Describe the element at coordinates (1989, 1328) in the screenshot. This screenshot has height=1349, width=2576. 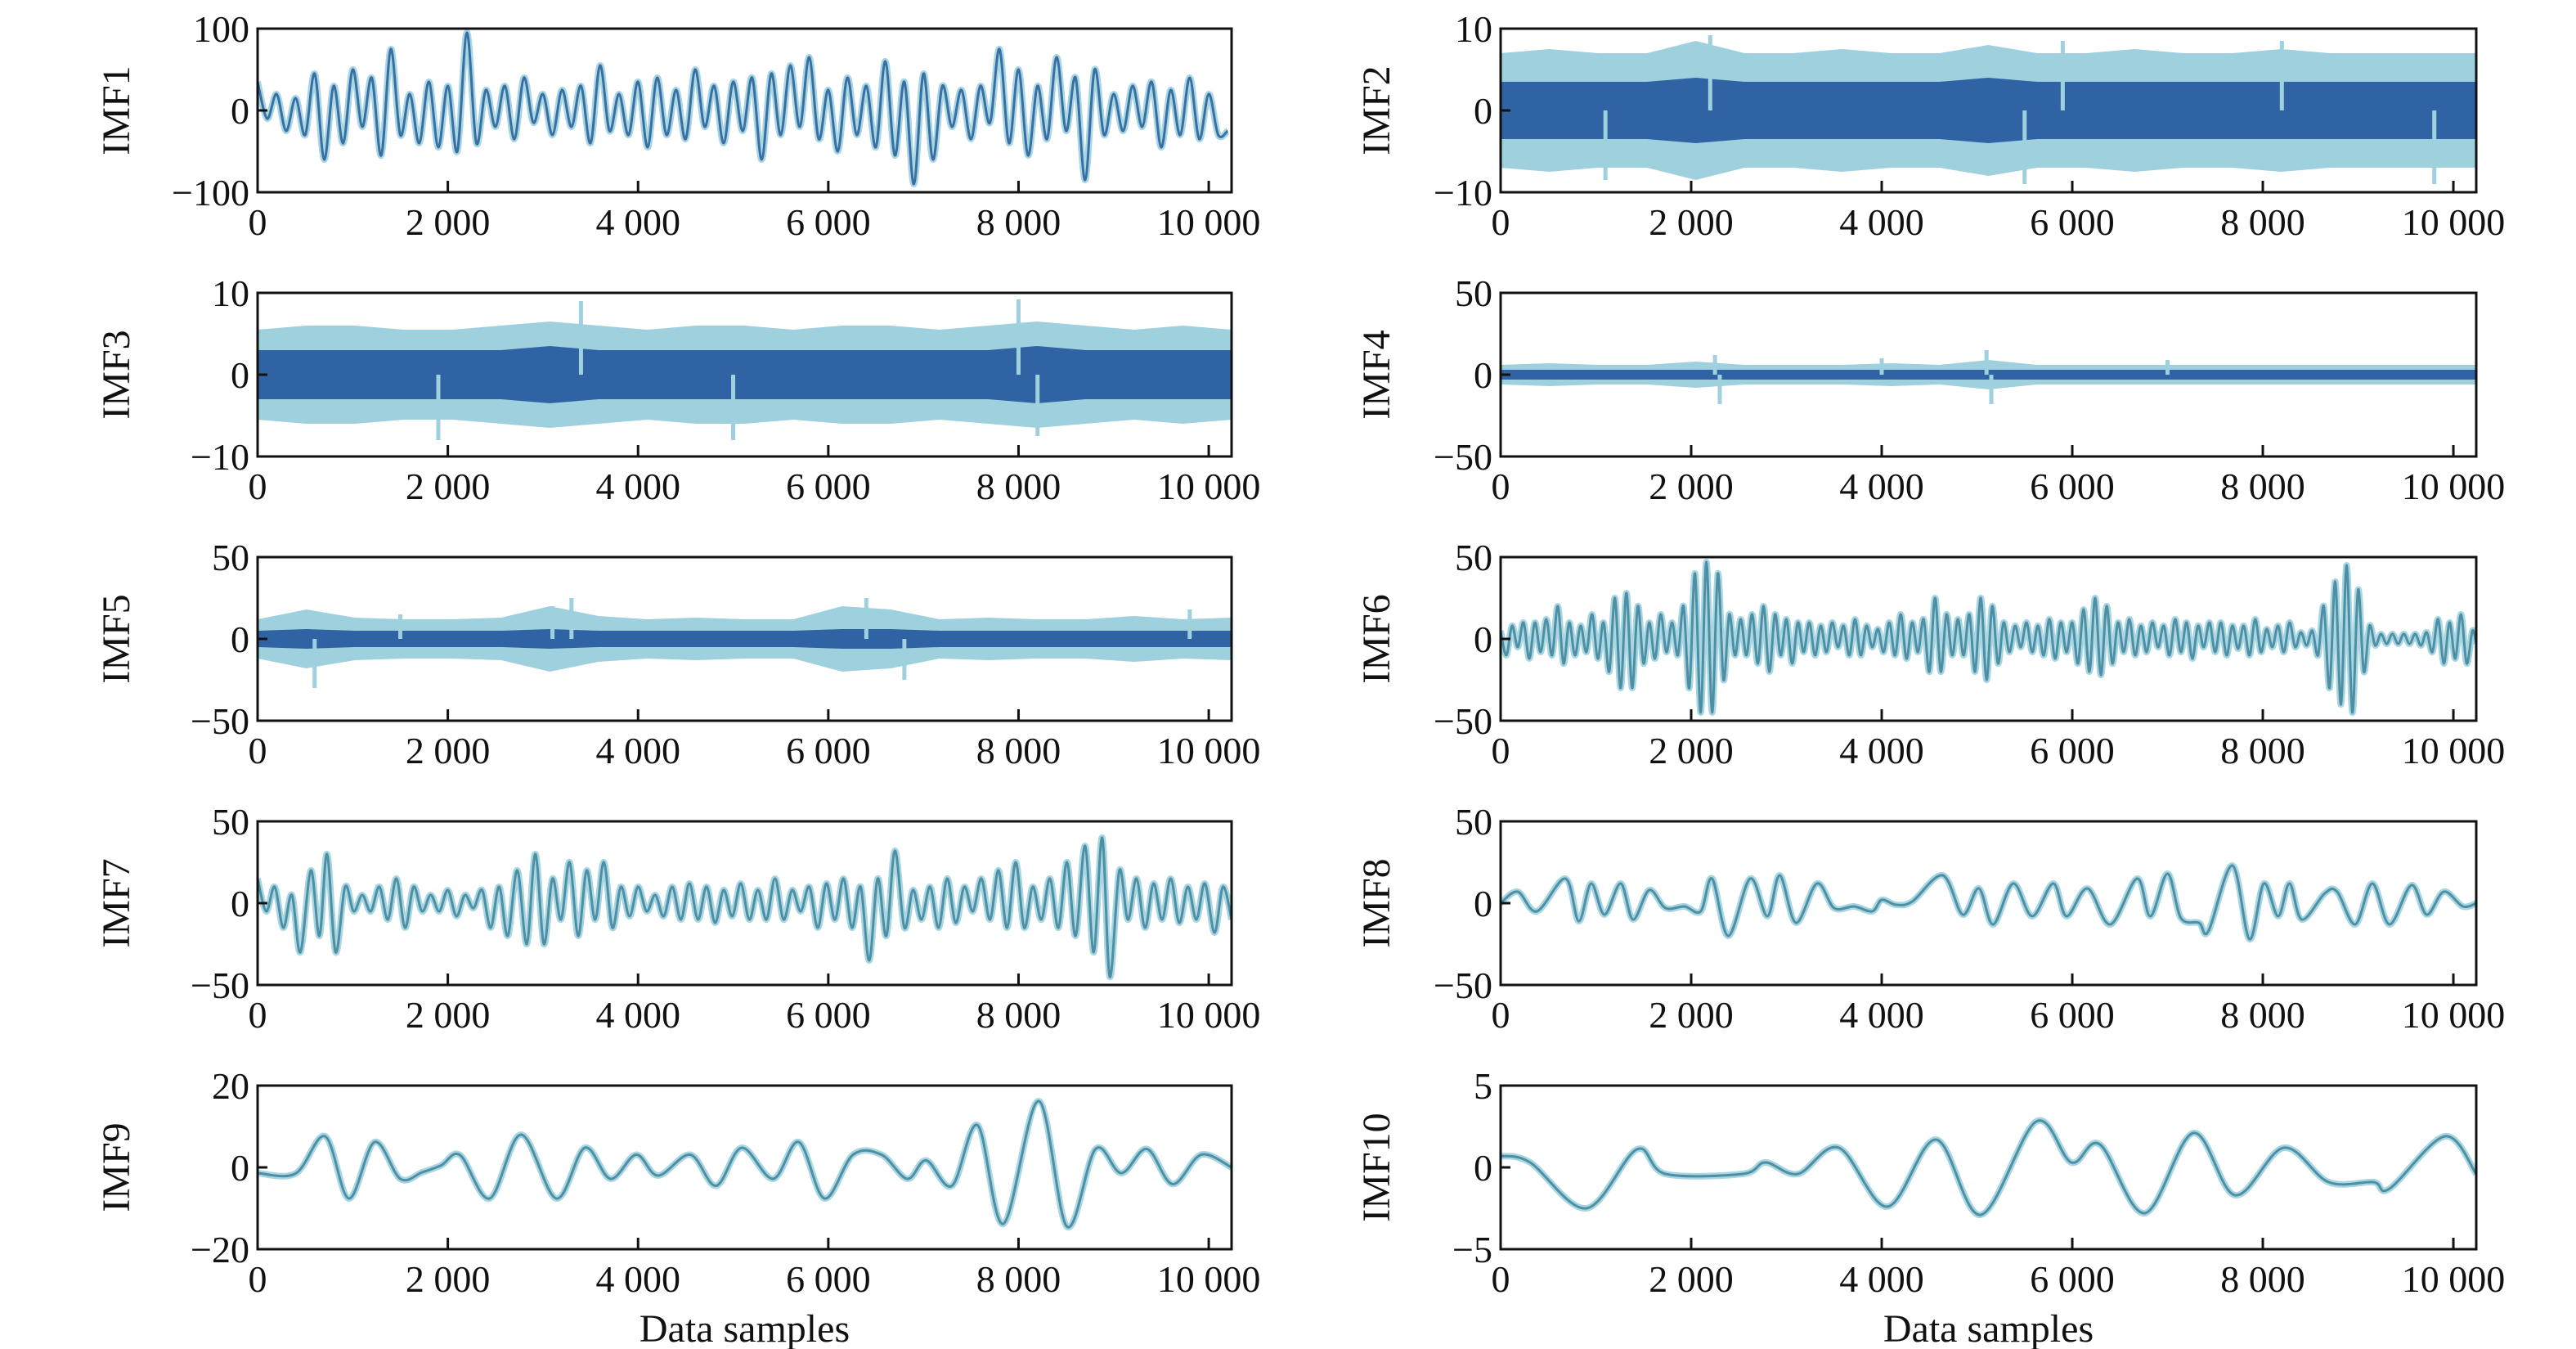
I see `x-axis-label: Data samples` at that location.